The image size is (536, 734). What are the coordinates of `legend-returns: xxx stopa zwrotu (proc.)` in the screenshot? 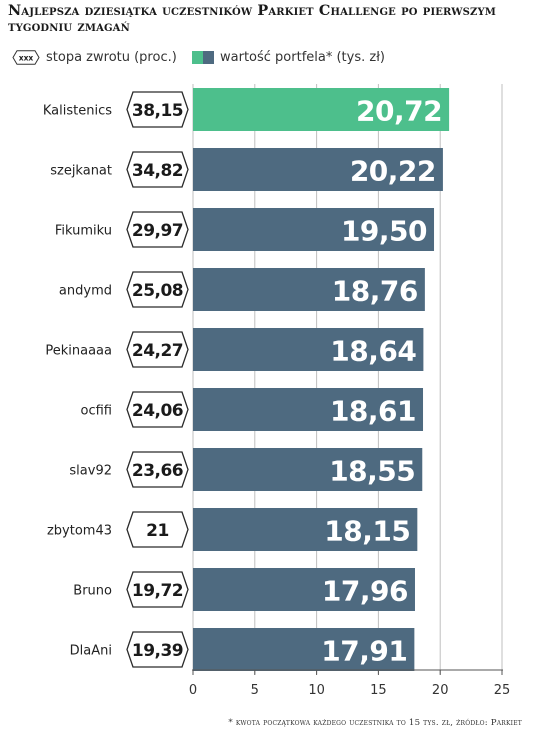 It's located at (94, 57).